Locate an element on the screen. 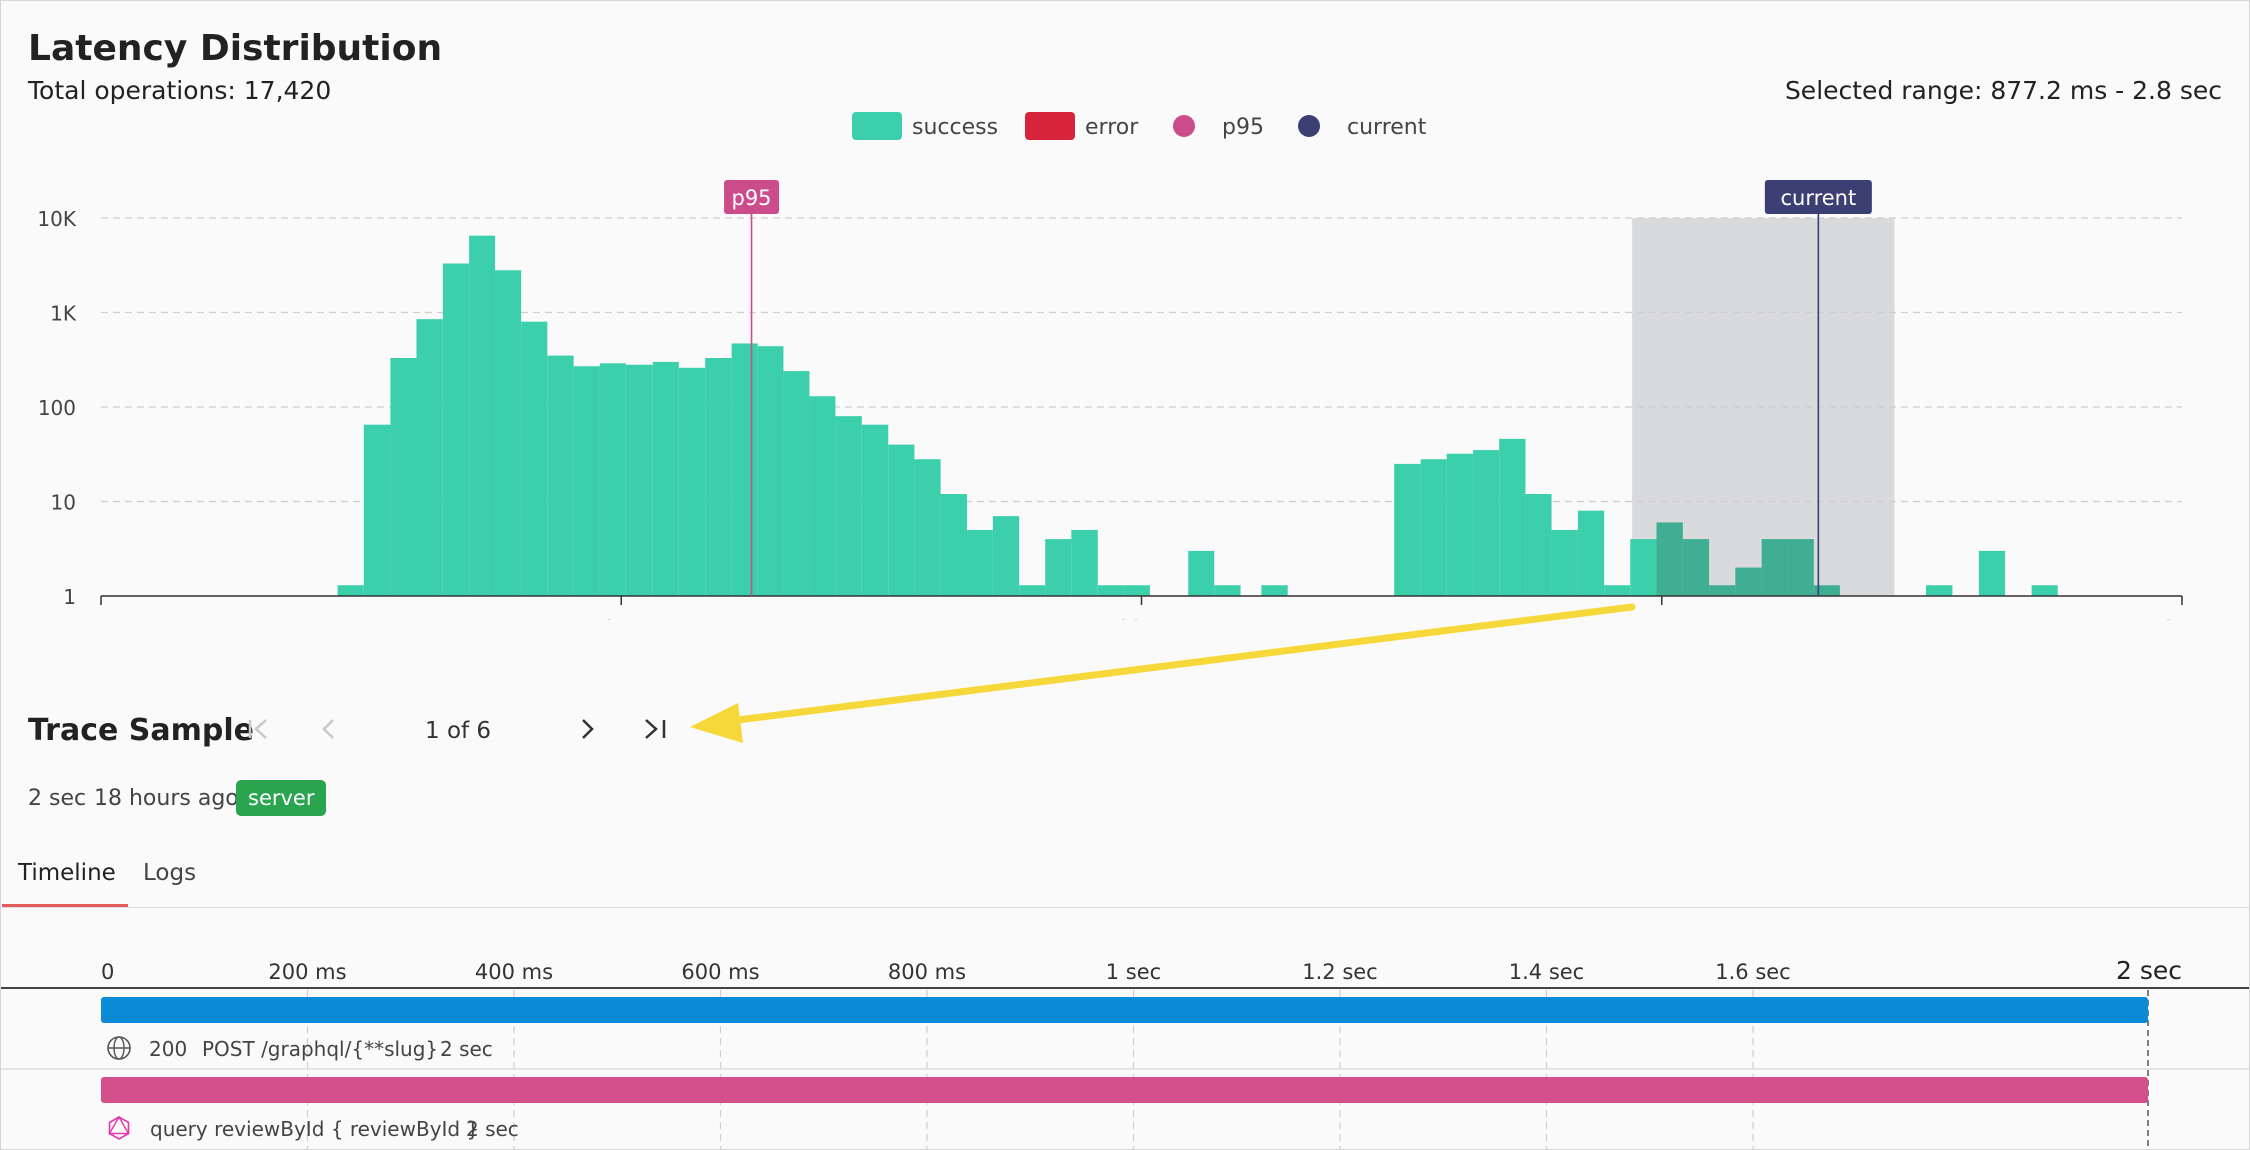 This screenshot has width=2250, height=1150. timeline-tick-label: 0 is located at coordinates (107, 972).